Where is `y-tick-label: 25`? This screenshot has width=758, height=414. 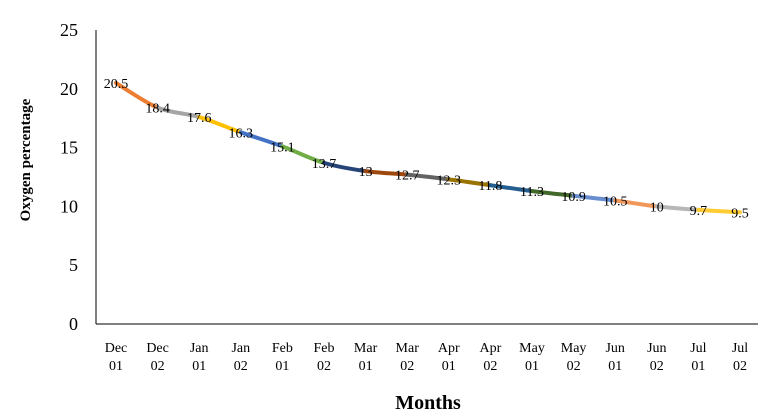 y-tick-label: 25 is located at coordinates (69, 30).